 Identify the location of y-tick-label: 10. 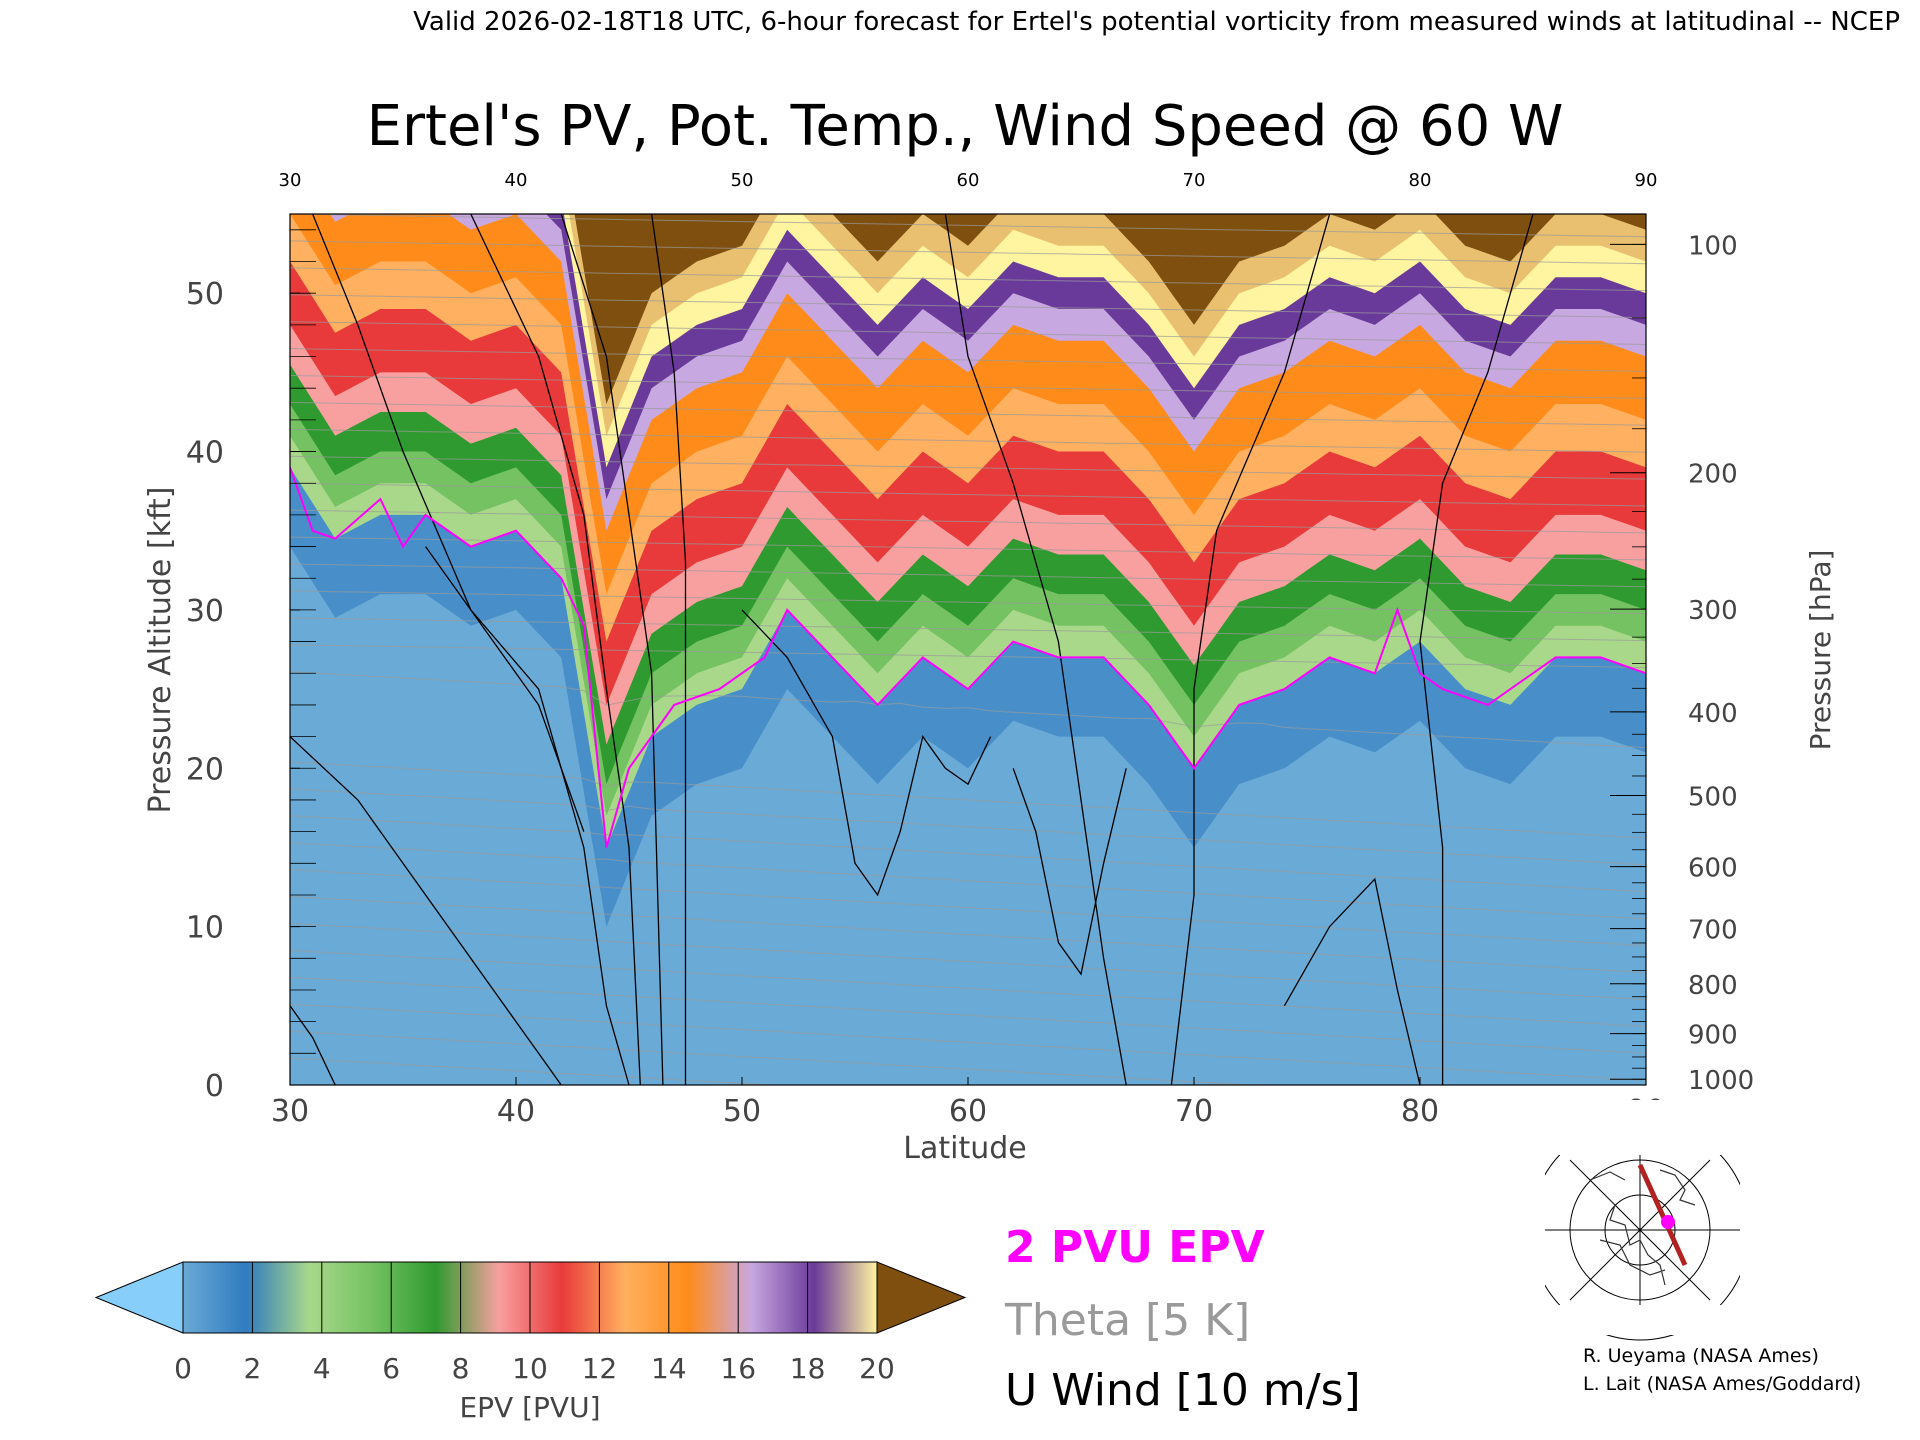
(205, 928).